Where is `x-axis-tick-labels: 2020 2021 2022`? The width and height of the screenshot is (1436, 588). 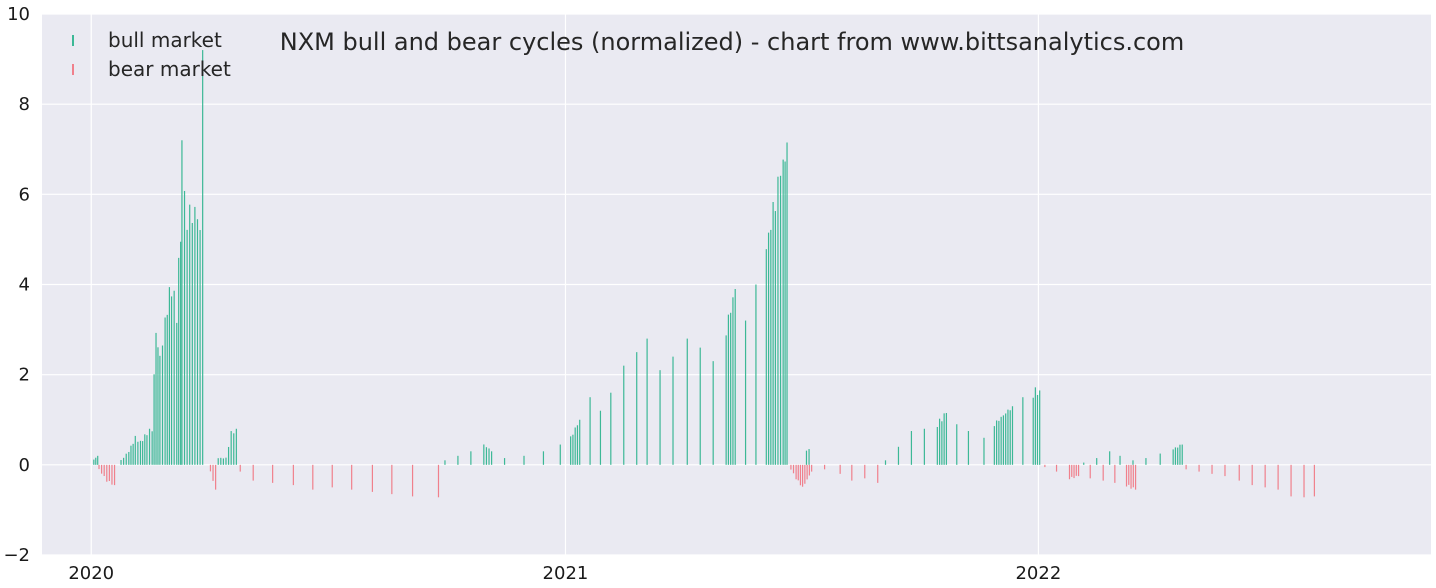
x-axis-tick-labels: 2020 2021 2022 is located at coordinates (564, 573).